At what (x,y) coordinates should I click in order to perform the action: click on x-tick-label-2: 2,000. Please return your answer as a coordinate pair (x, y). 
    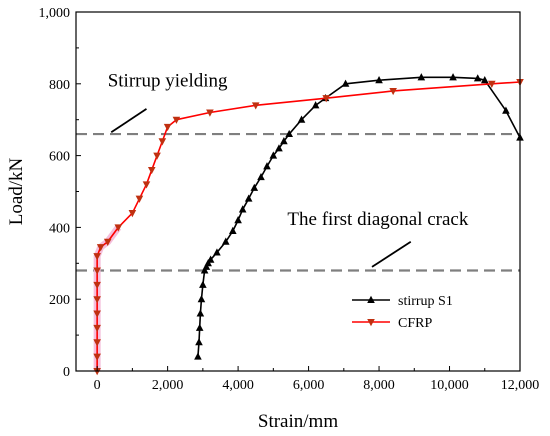
    Looking at the image, I should click on (168, 385).